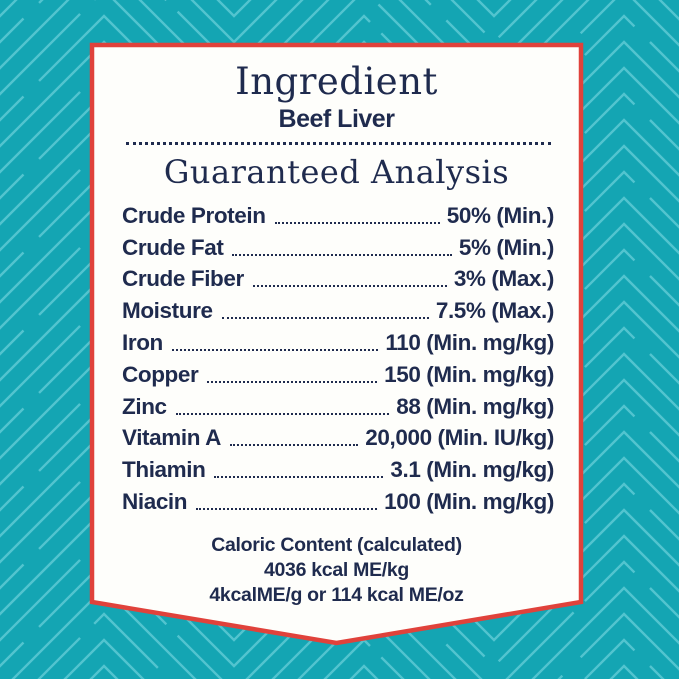  What do you see at coordinates (194, 215) in the screenshot?
I see `nutrient-label: Crude Protein` at bounding box center [194, 215].